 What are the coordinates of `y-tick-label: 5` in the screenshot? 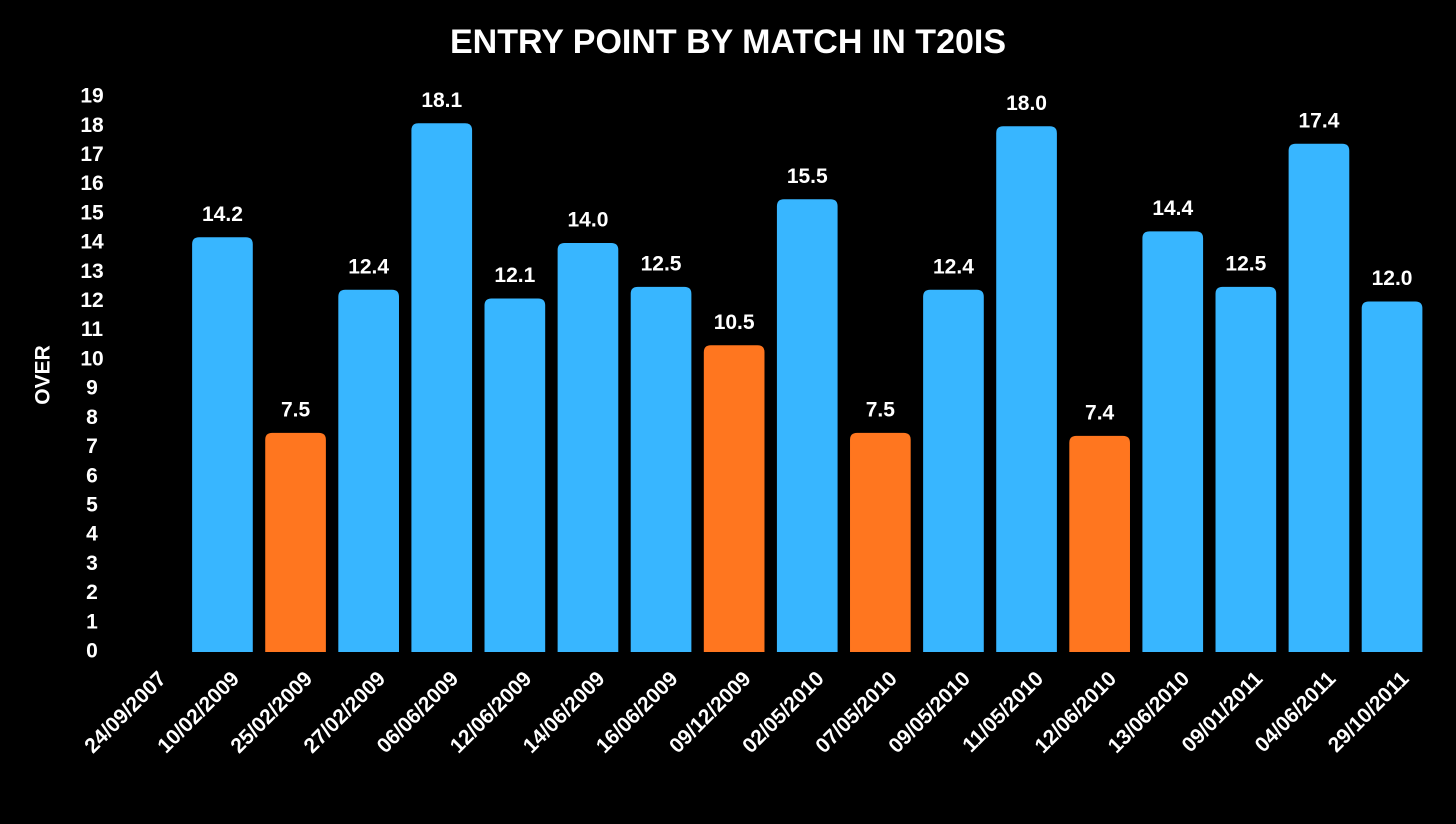 It's located at (92, 504).